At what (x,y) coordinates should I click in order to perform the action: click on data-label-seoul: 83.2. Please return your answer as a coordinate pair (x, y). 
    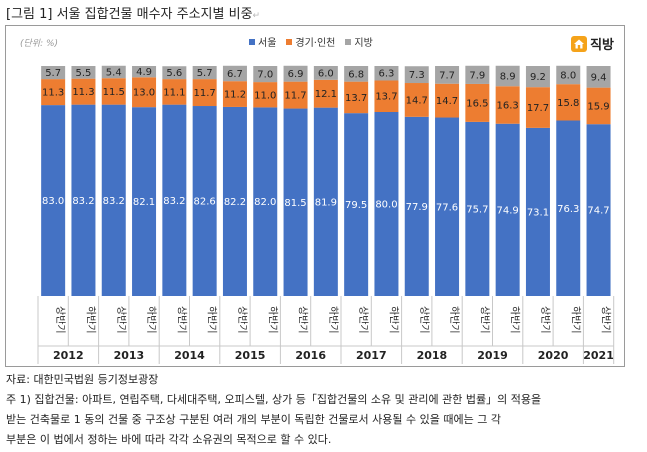
    Looking at the image, I should click on (114, 201).